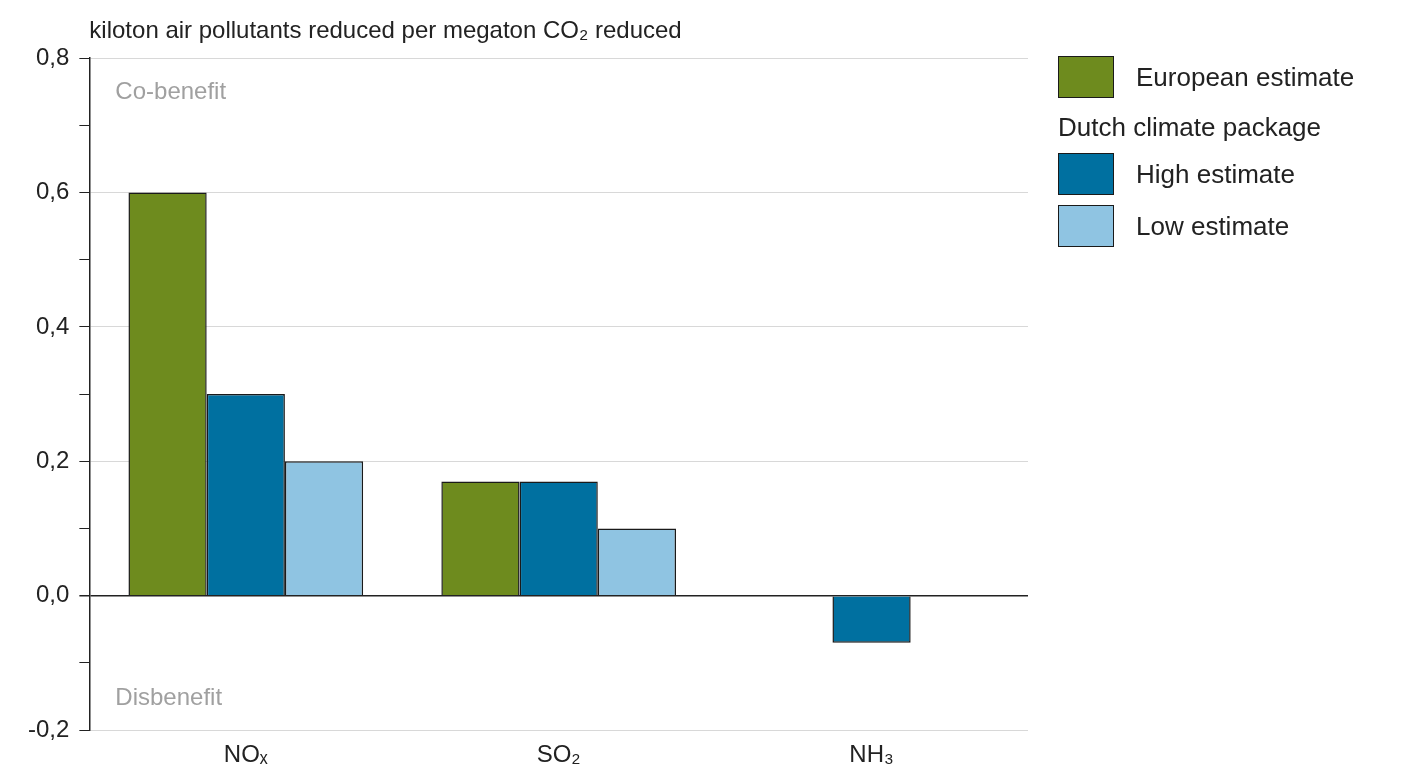 The height and width of the screenshot is (781, 1427). I want to click on y-tick-label: 0,2, so click(52, 459).